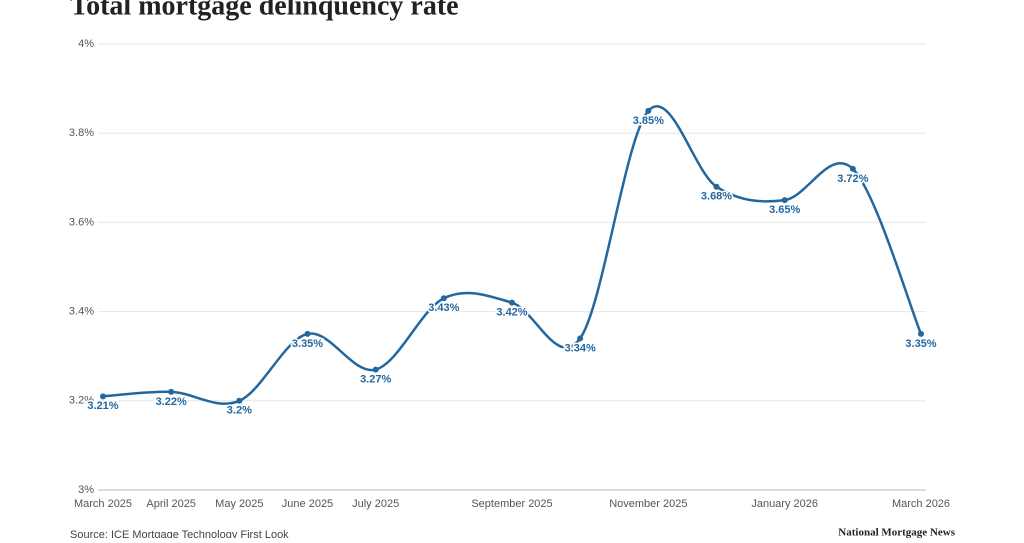 The width and height of the screenshot is (1024, 543). What do you see at coordinates (81, 222) in the screenshot?
I see `y-tick-label: 3.6%` at bounding box center [81, 222].